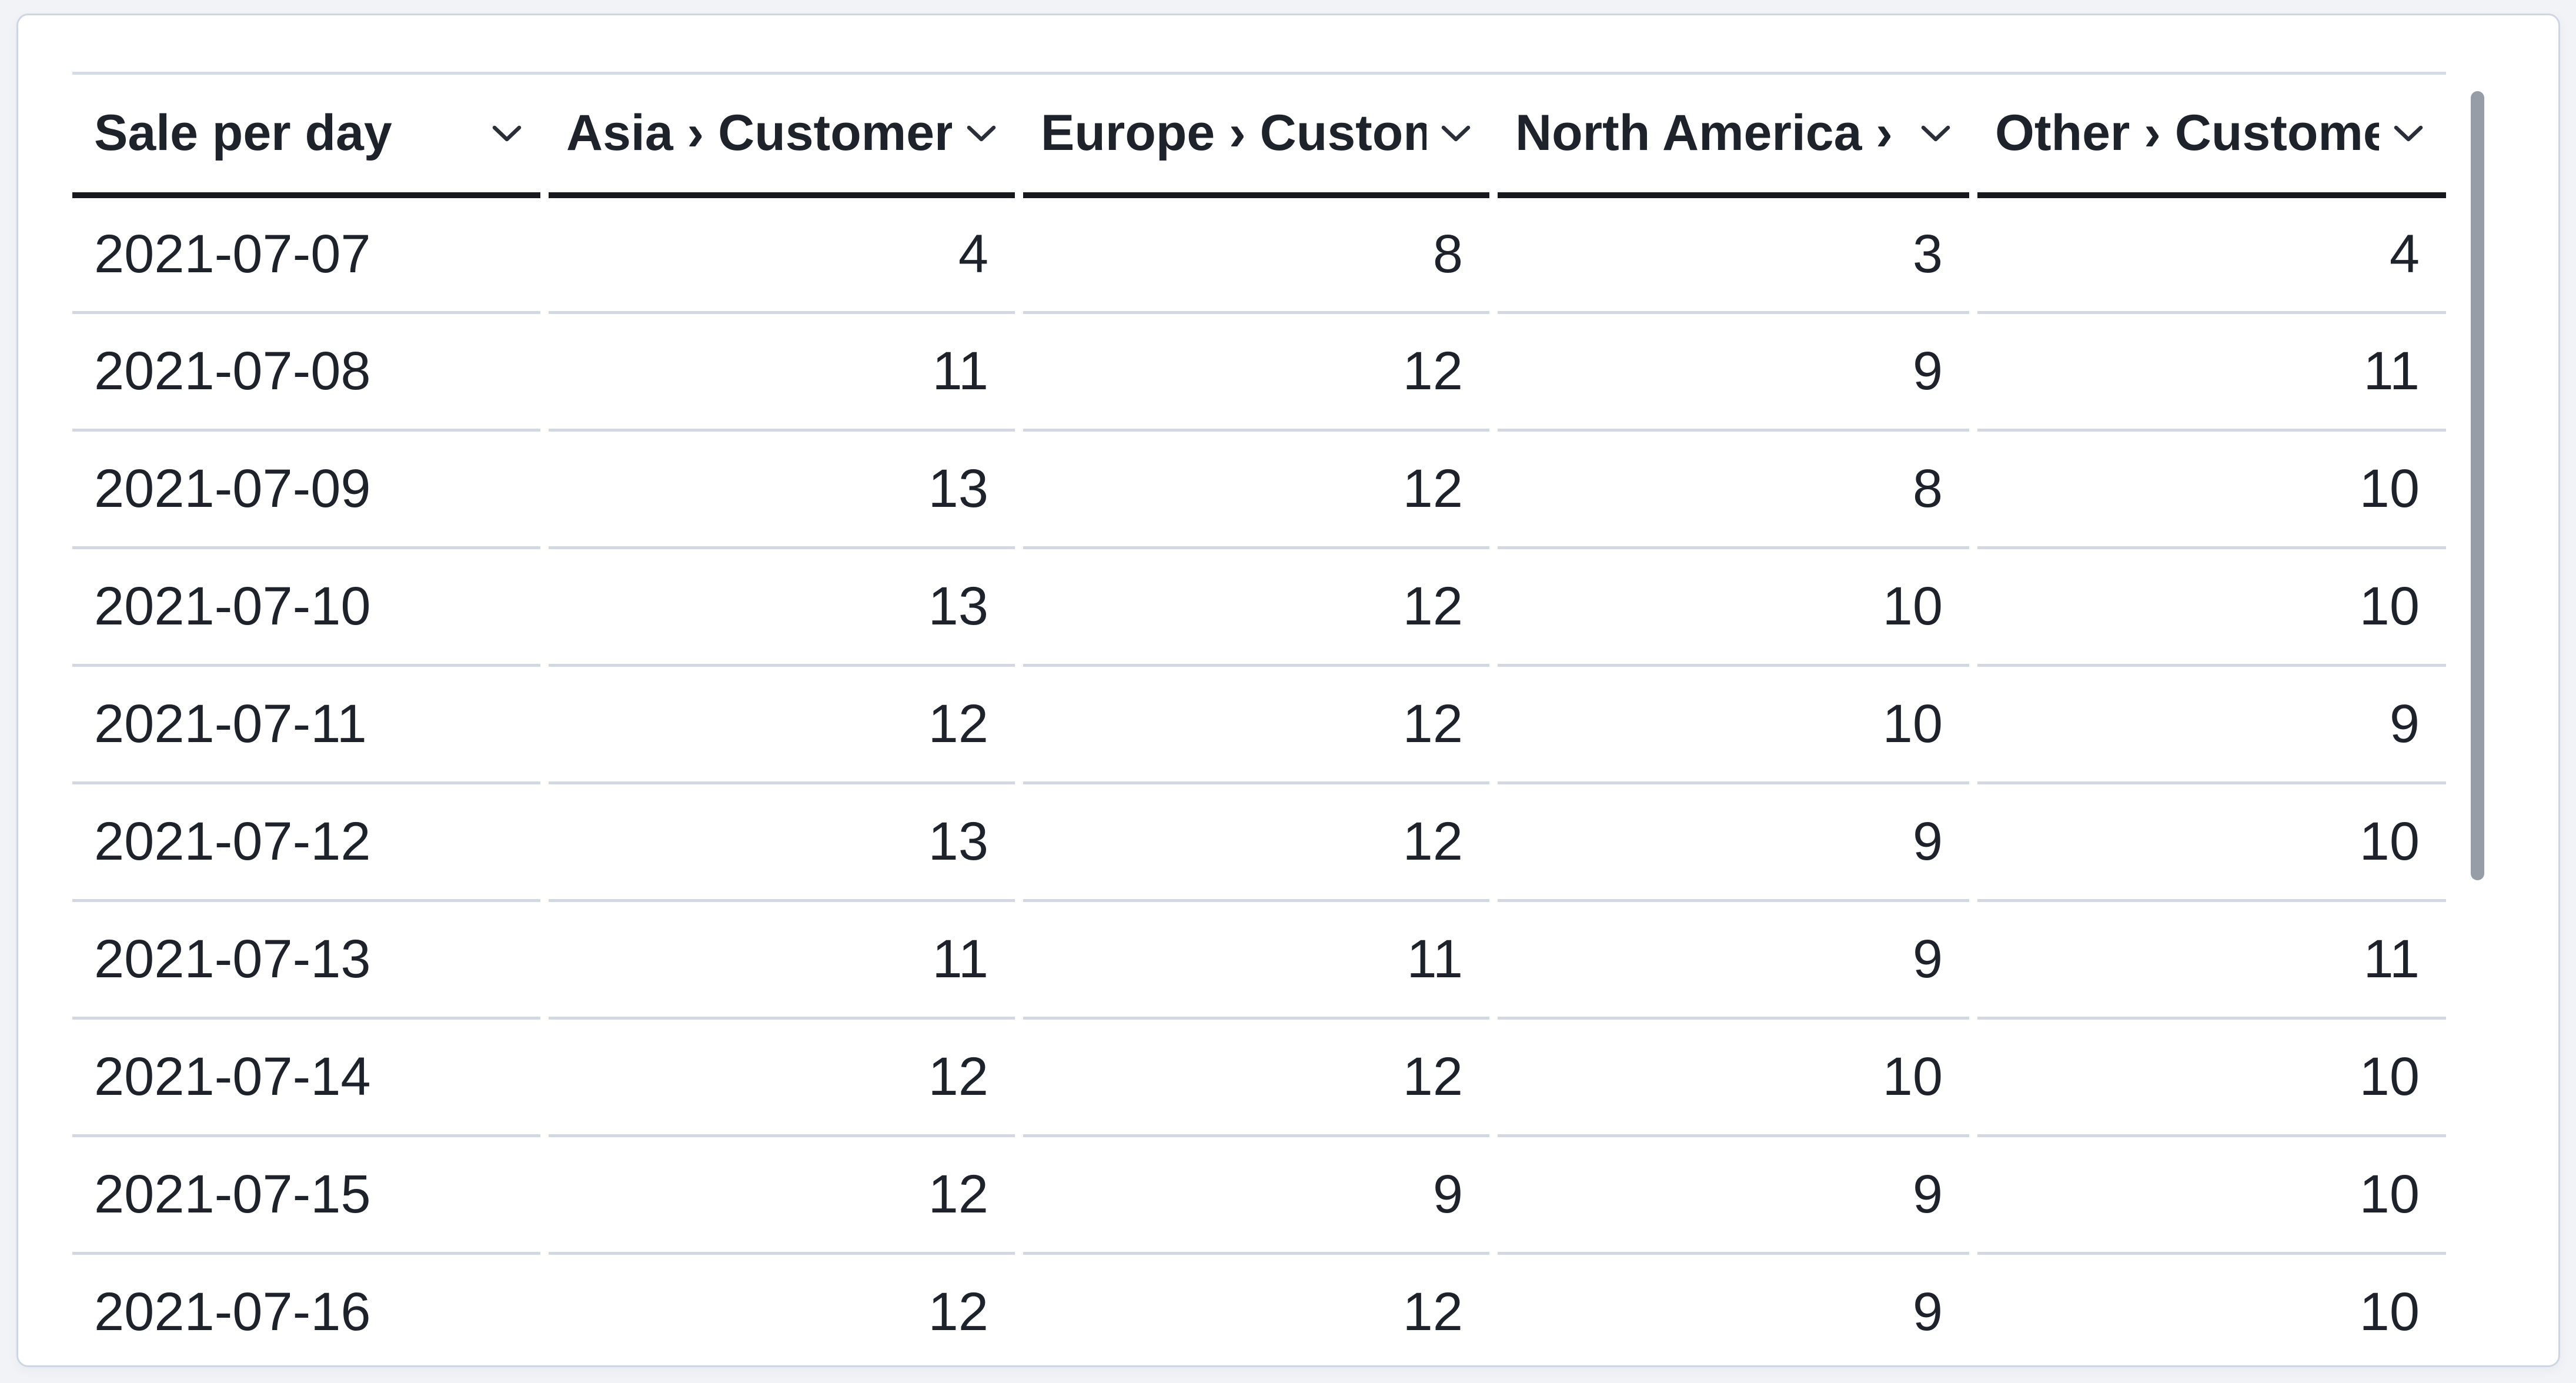 The image size is (2576, 1383). What do you see at coordinates (243, 133) in the screenshot?
I see `column-header-label: Sale per day` at bounding box center [243, 133].